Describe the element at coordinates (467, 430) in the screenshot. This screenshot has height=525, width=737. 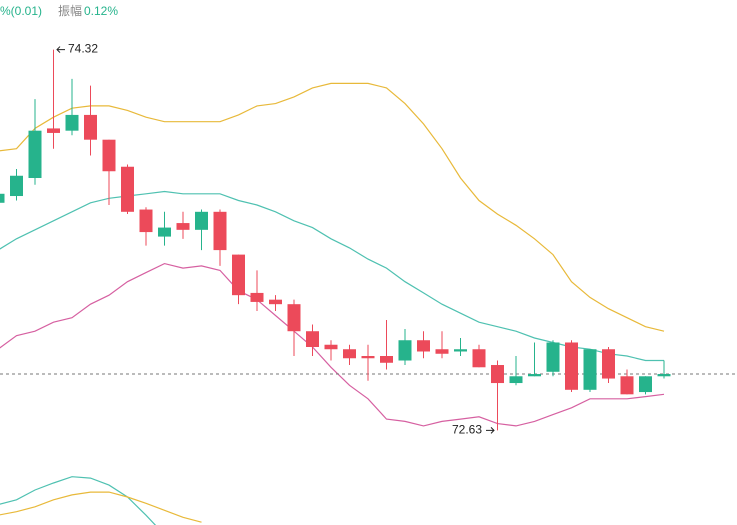
I see `min-label: 72.63` at that location.